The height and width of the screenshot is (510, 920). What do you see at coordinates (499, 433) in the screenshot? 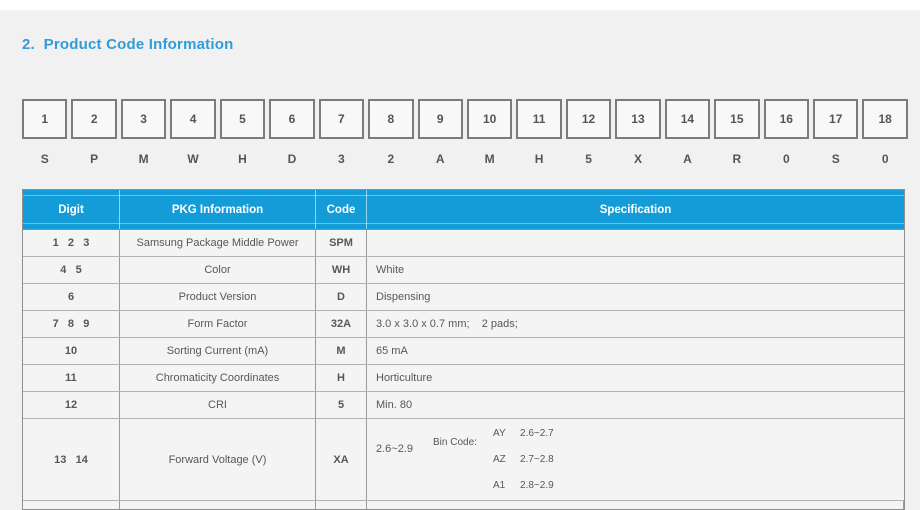
I see `bin-entry-code: AY` at bounding box center [499, 433].